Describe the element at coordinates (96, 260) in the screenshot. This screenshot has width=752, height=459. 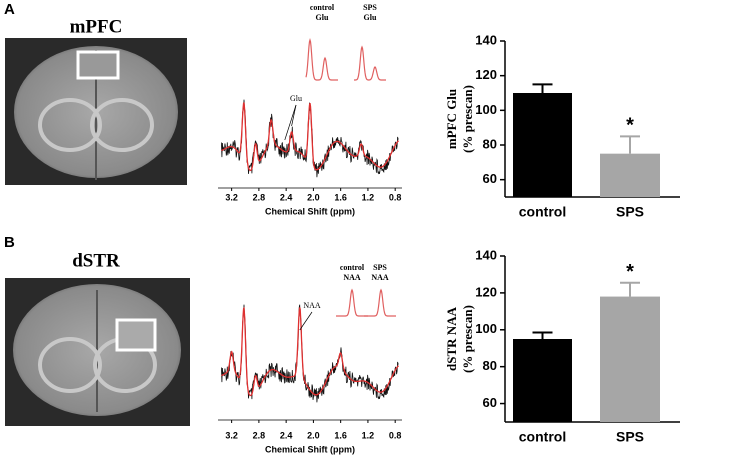
I see `region-label: dSTR` at that location.